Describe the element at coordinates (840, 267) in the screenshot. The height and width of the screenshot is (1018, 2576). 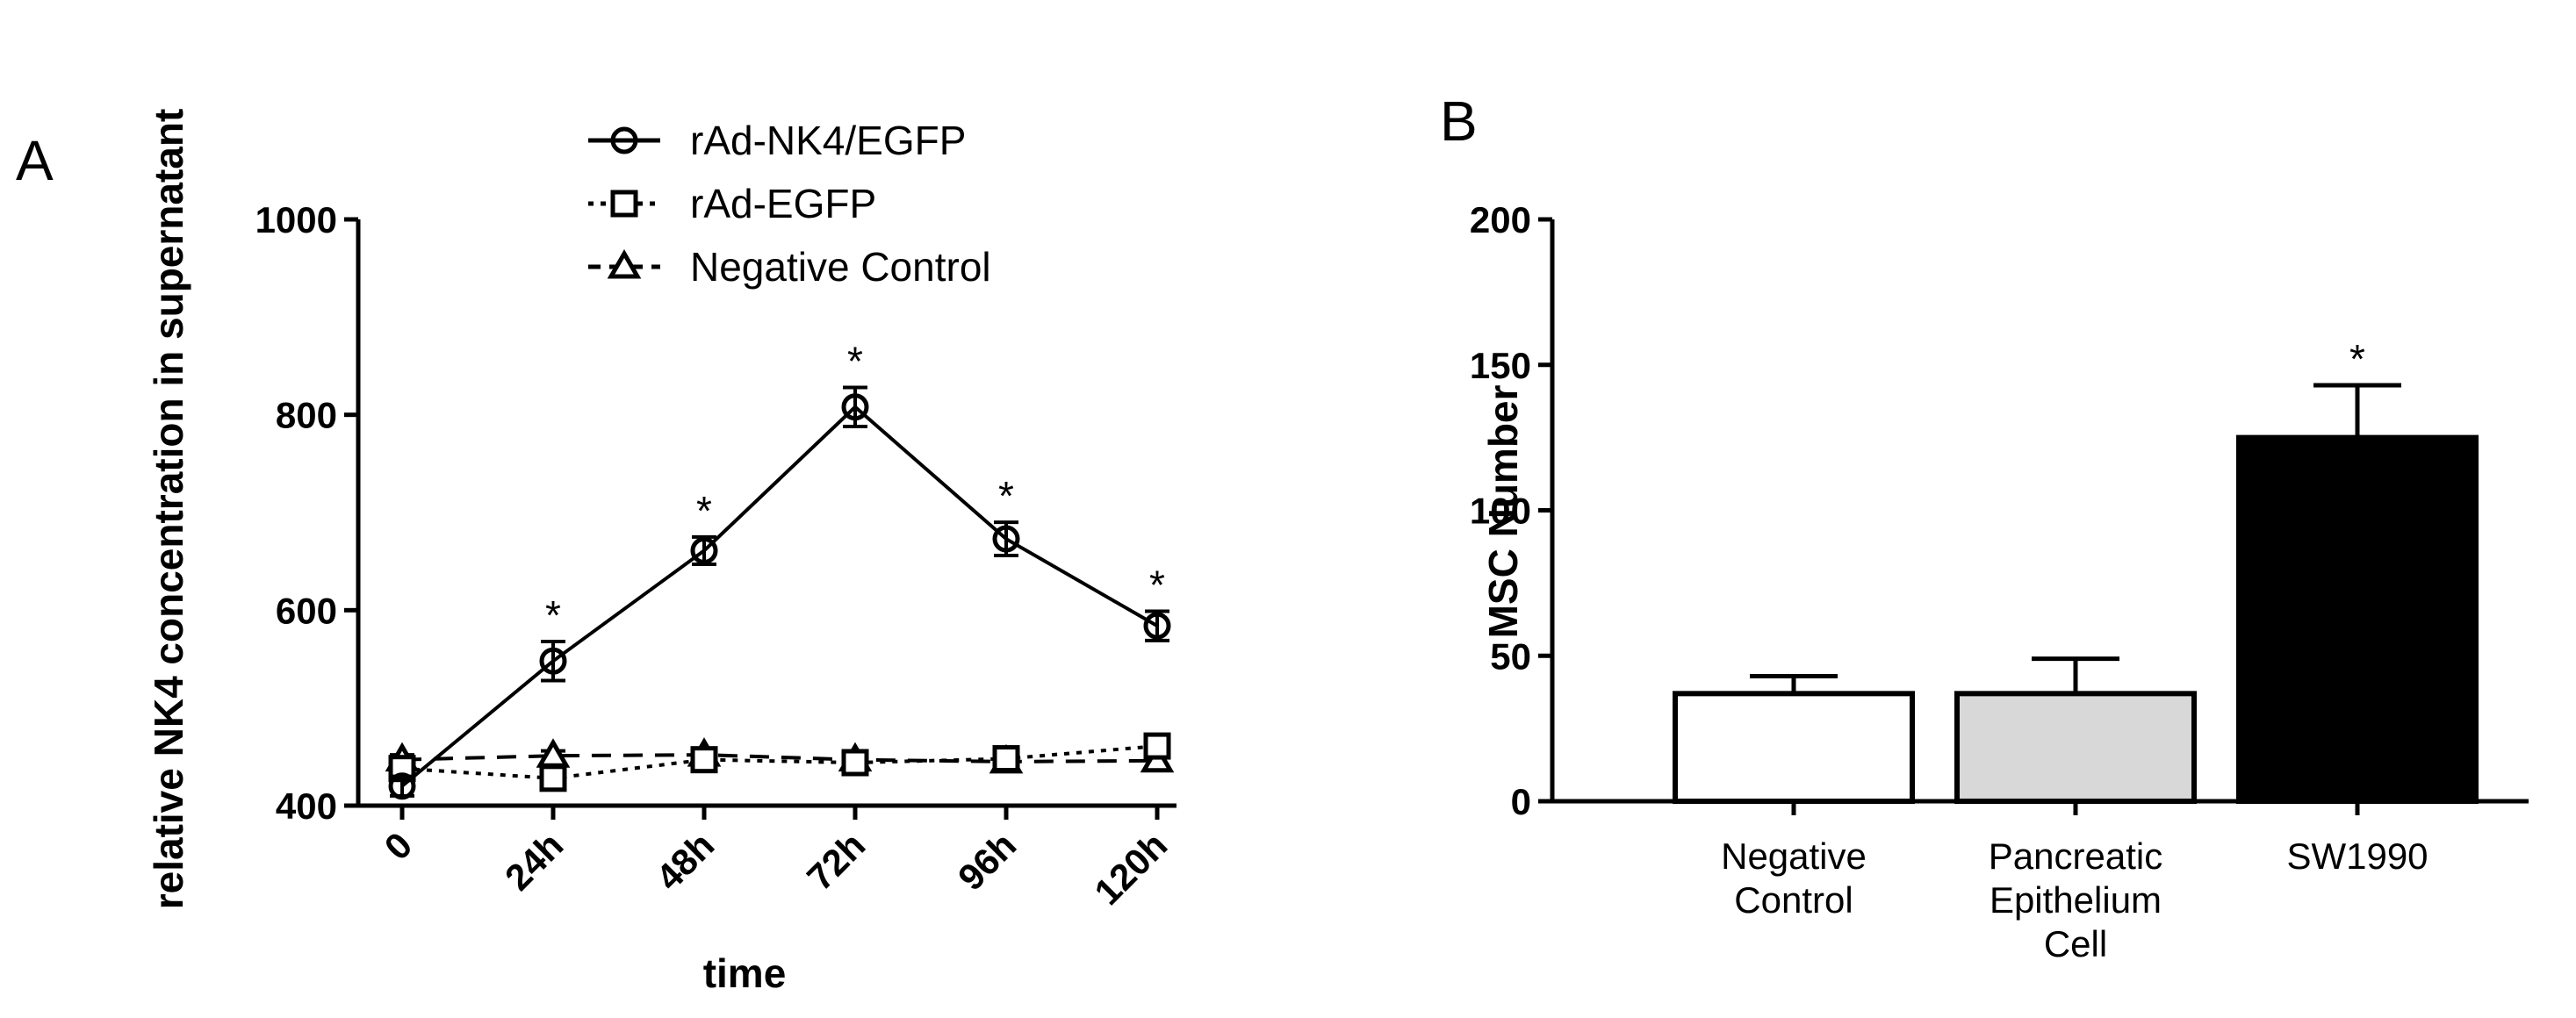
I see `legend-label-negative-control: Negative Control` at that location.